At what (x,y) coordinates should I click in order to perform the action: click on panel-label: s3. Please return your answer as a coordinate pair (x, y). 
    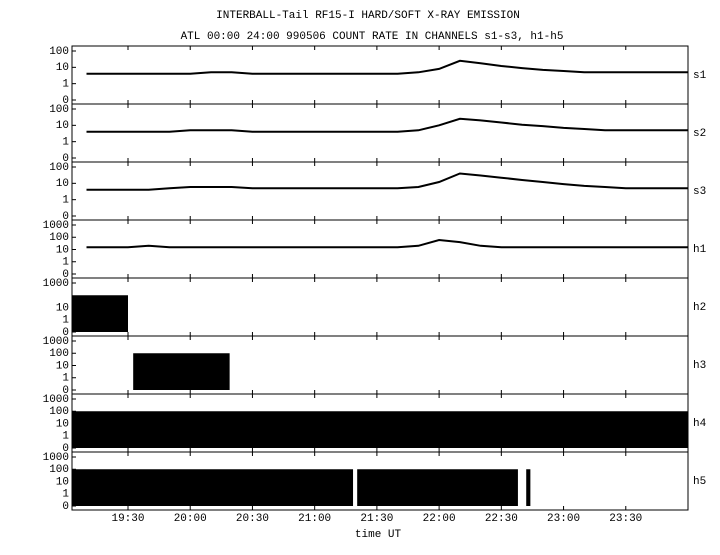
    Looking at the image, I should click on (699, 192).